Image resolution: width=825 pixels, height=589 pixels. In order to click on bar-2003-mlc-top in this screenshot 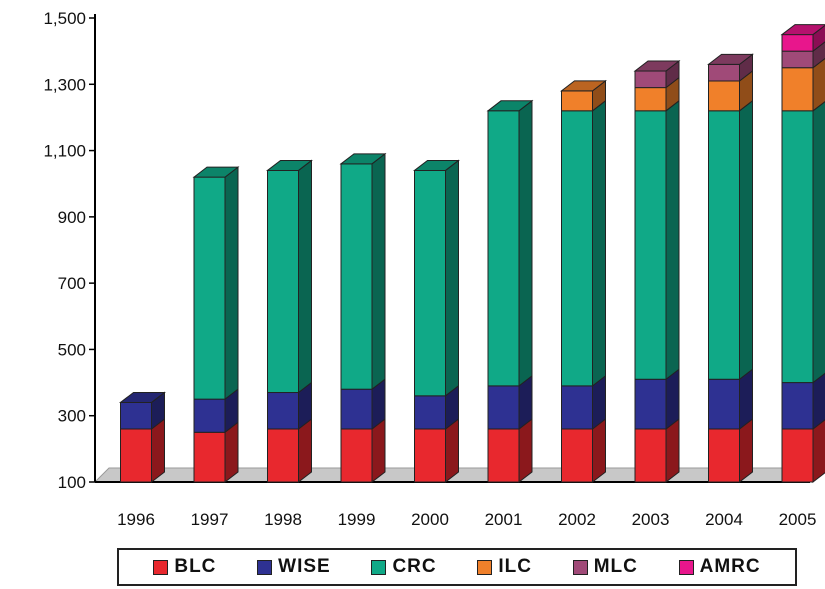, I will do `click(657, 66)`.